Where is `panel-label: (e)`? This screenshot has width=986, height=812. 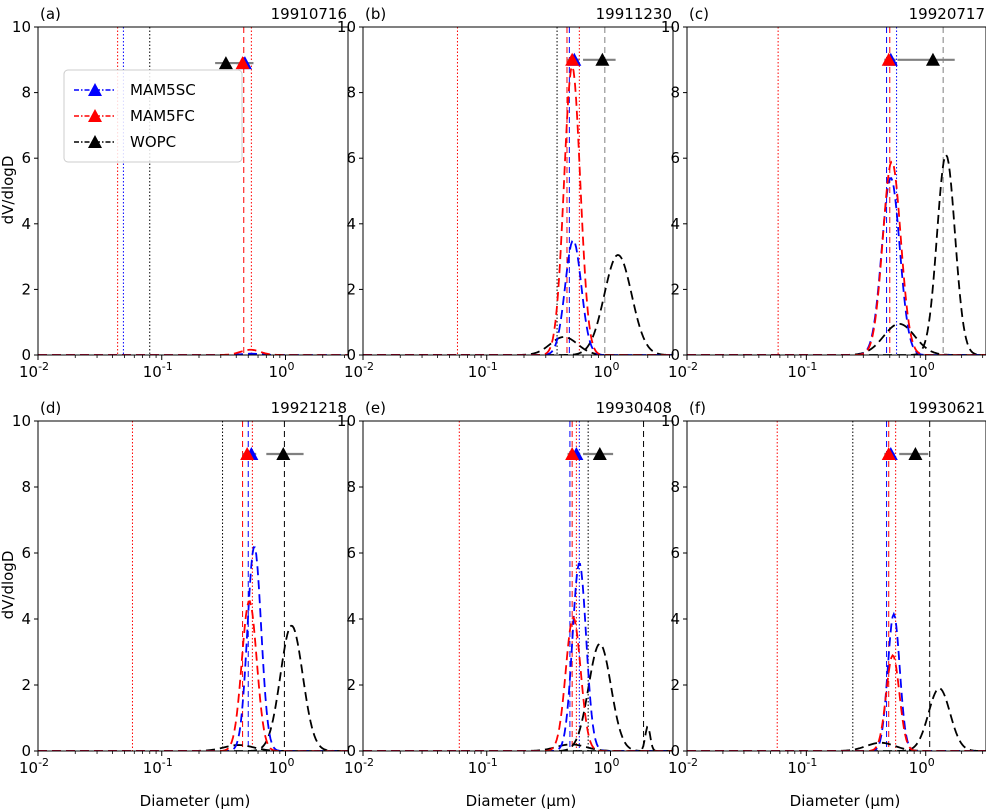
panel-label: (e) is located at coordinates (375, 408).